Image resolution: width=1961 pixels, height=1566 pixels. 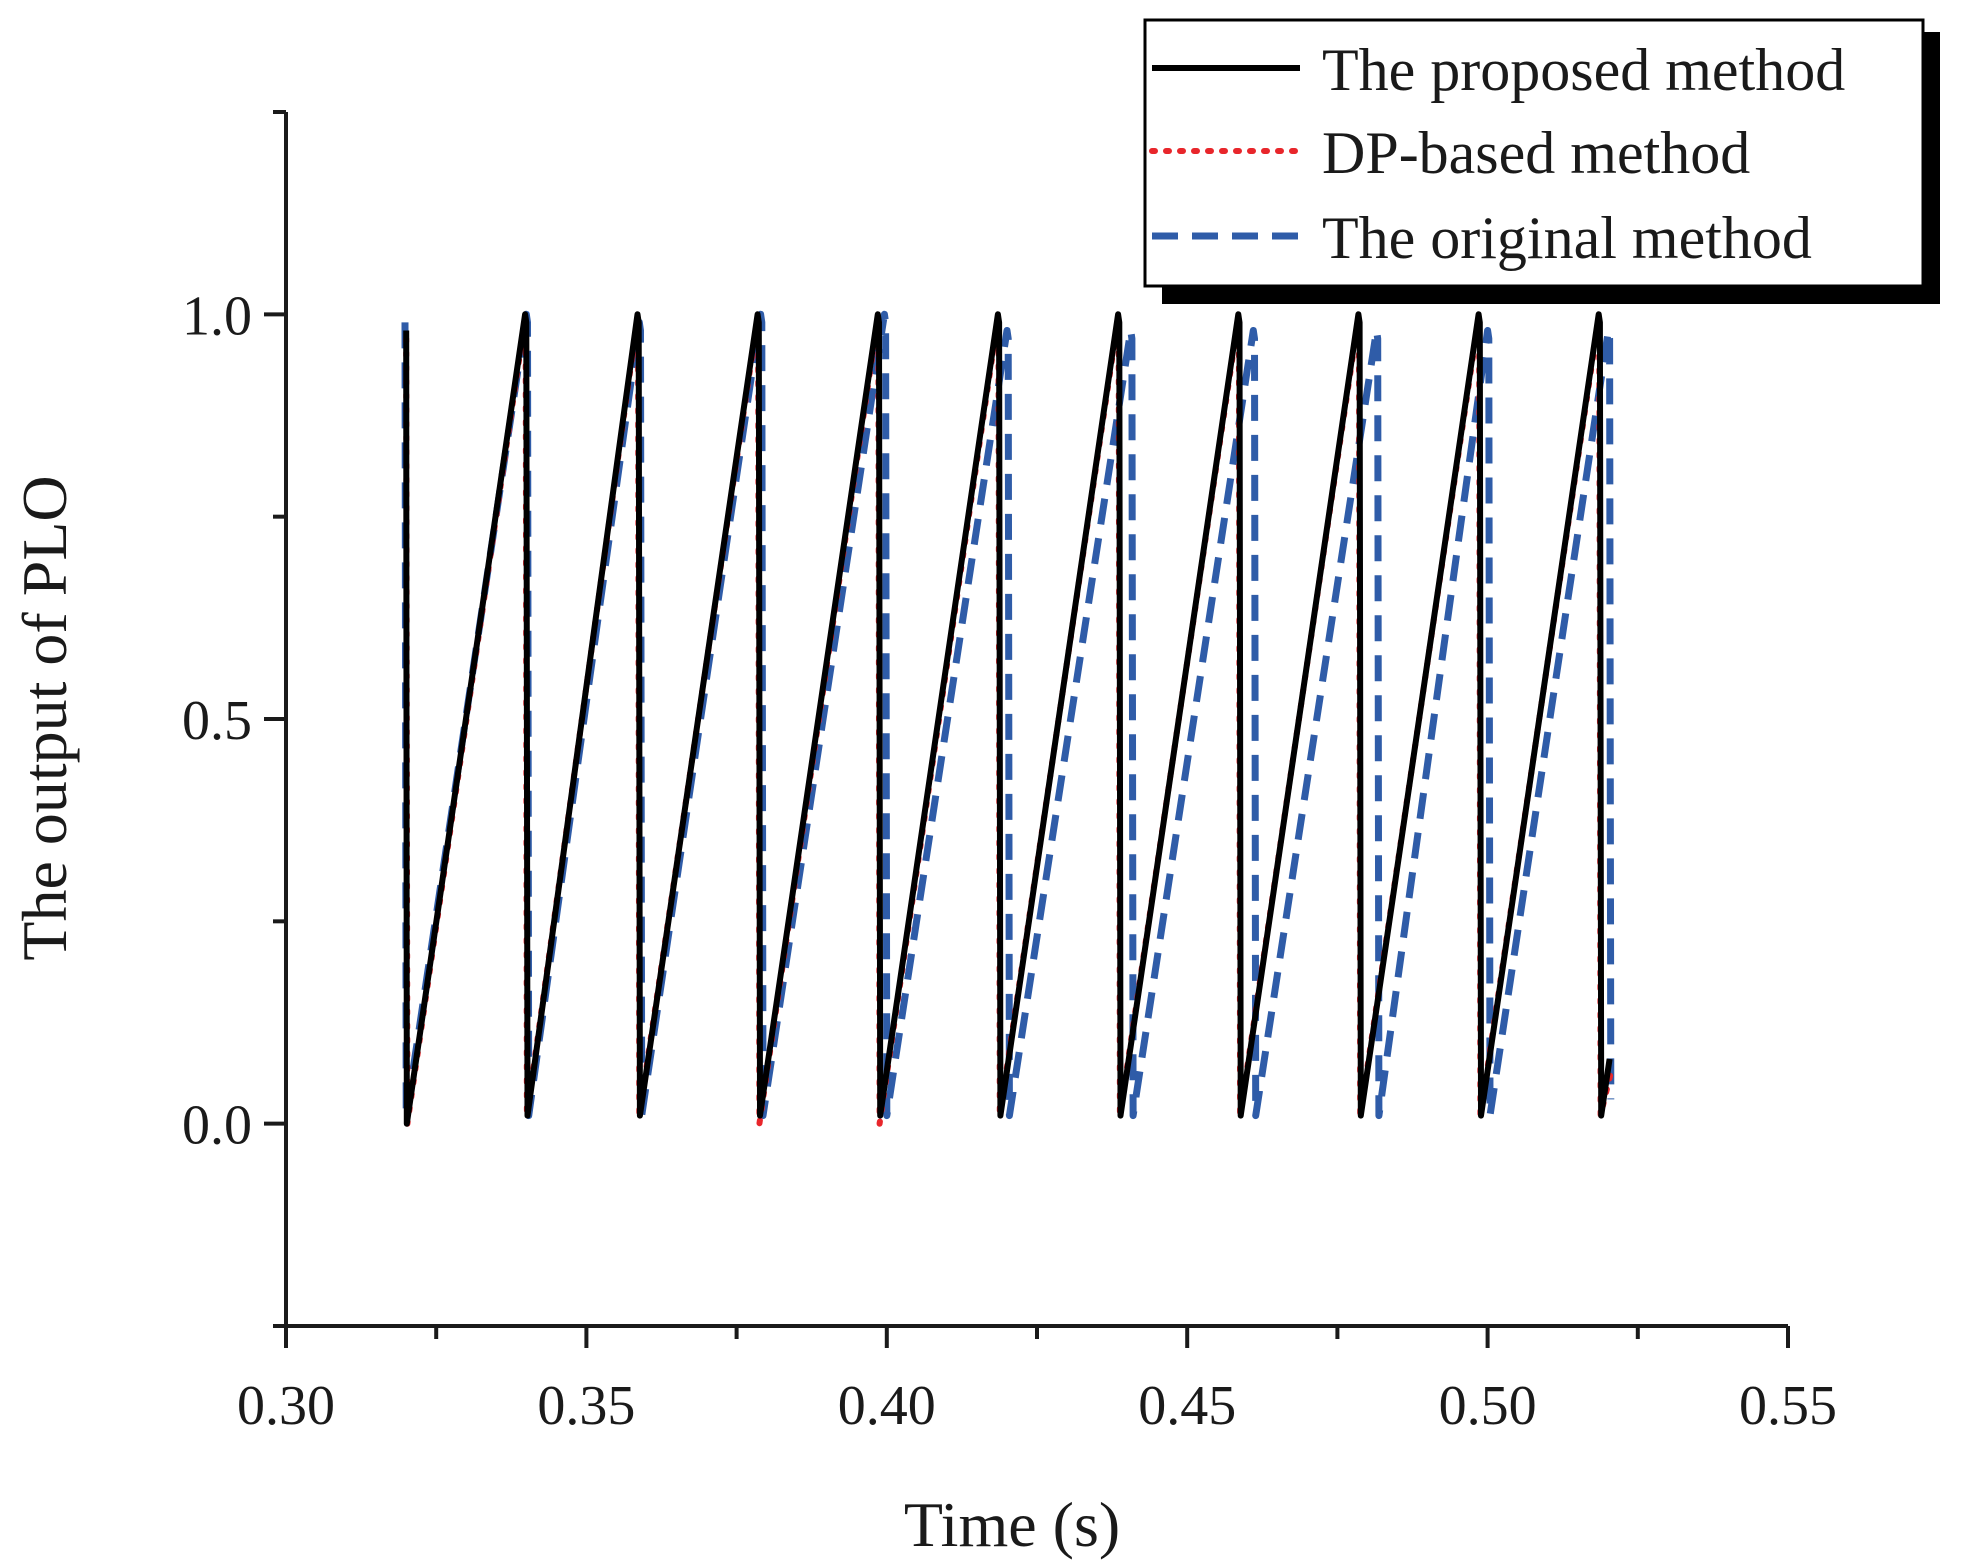 I want to click on x-tick-label: 0.40, so click(x=887, y=1406).